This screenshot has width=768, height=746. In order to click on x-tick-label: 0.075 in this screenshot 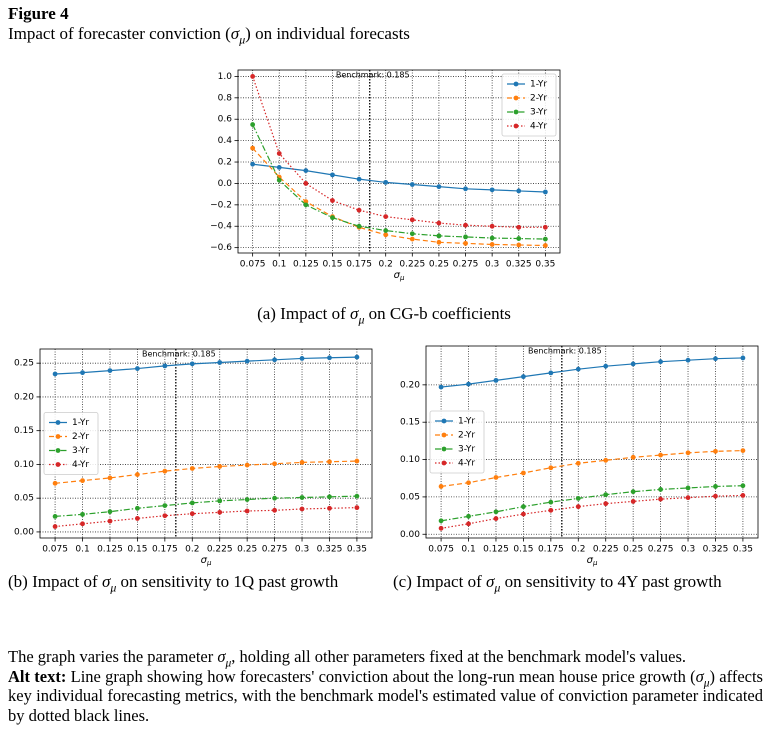, I will do `click(253, 265)`.